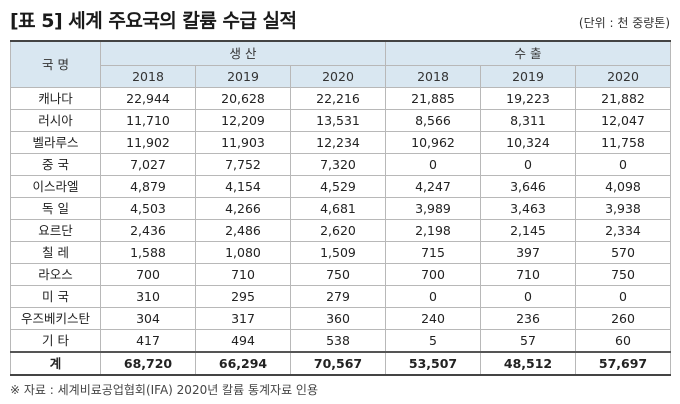 This screenshot has width=680, height=404. What do you see at coordinates (528, 252) in the screenshot?
I see `value-cell: 397` at bounding box center [528, 252].